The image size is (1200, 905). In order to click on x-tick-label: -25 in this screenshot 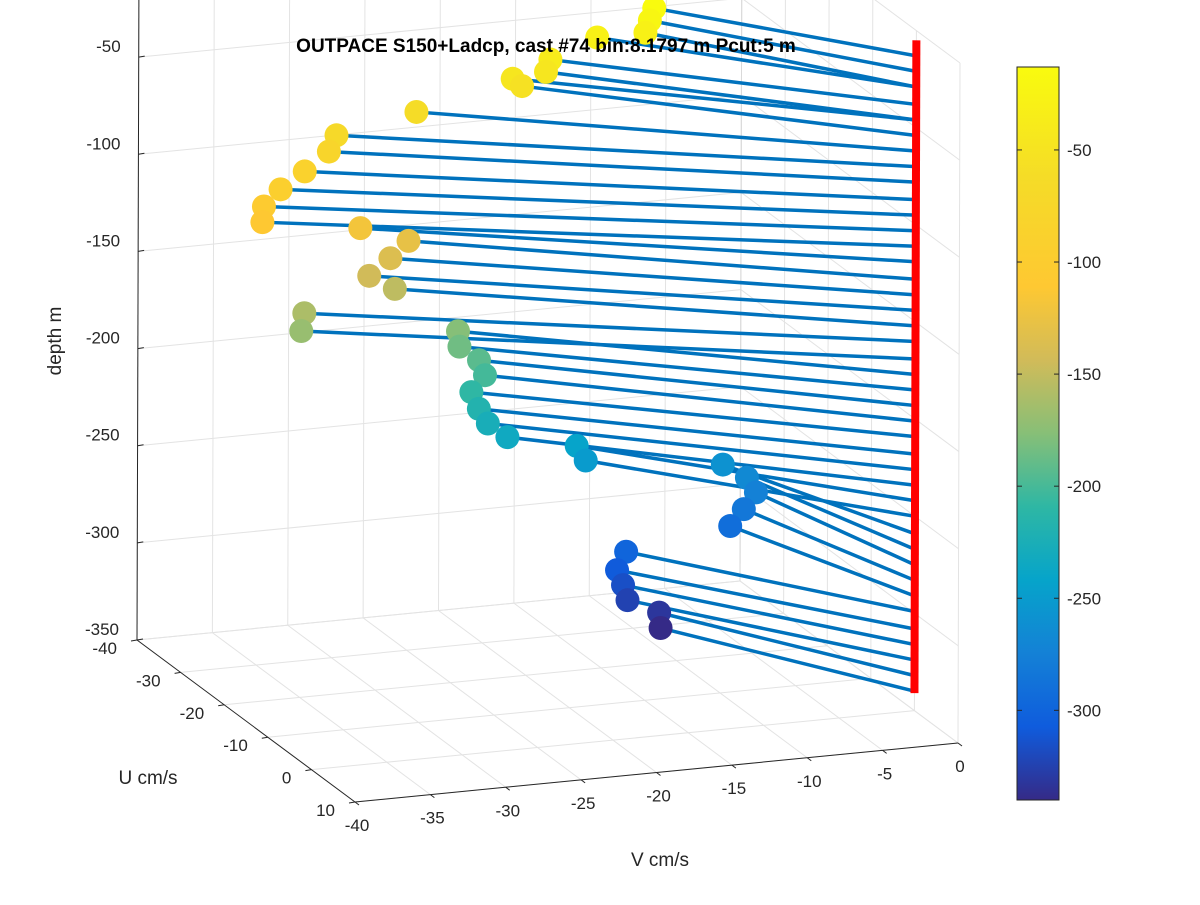, I will do `click(583, 803)`.